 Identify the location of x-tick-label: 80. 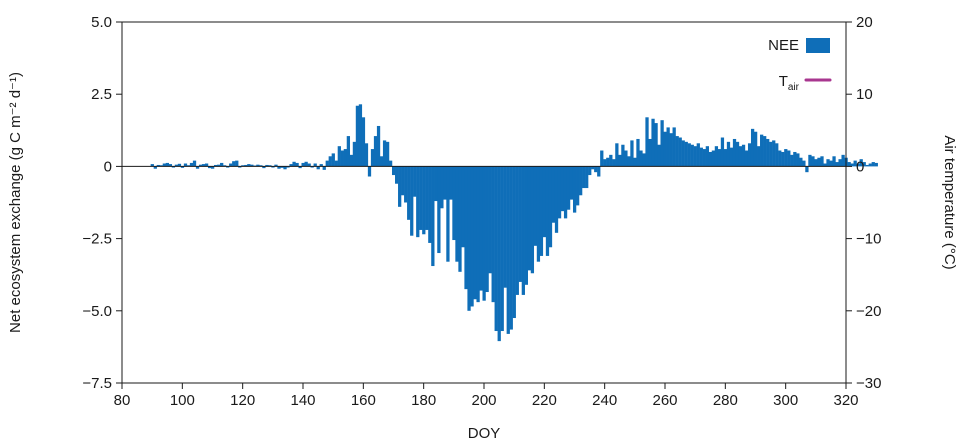
(122, 400).